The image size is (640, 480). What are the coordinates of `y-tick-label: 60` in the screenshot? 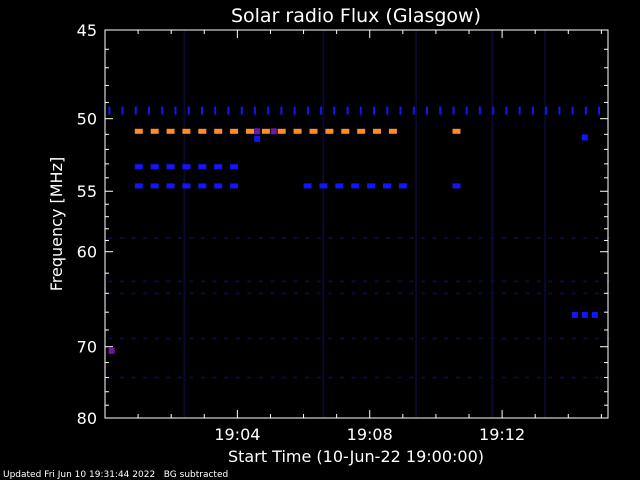 It's located at (87, 252).